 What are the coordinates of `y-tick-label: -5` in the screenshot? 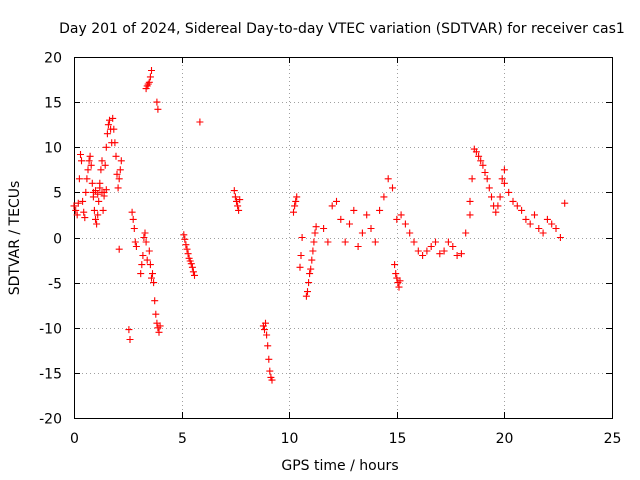 It's located at (55, 285).